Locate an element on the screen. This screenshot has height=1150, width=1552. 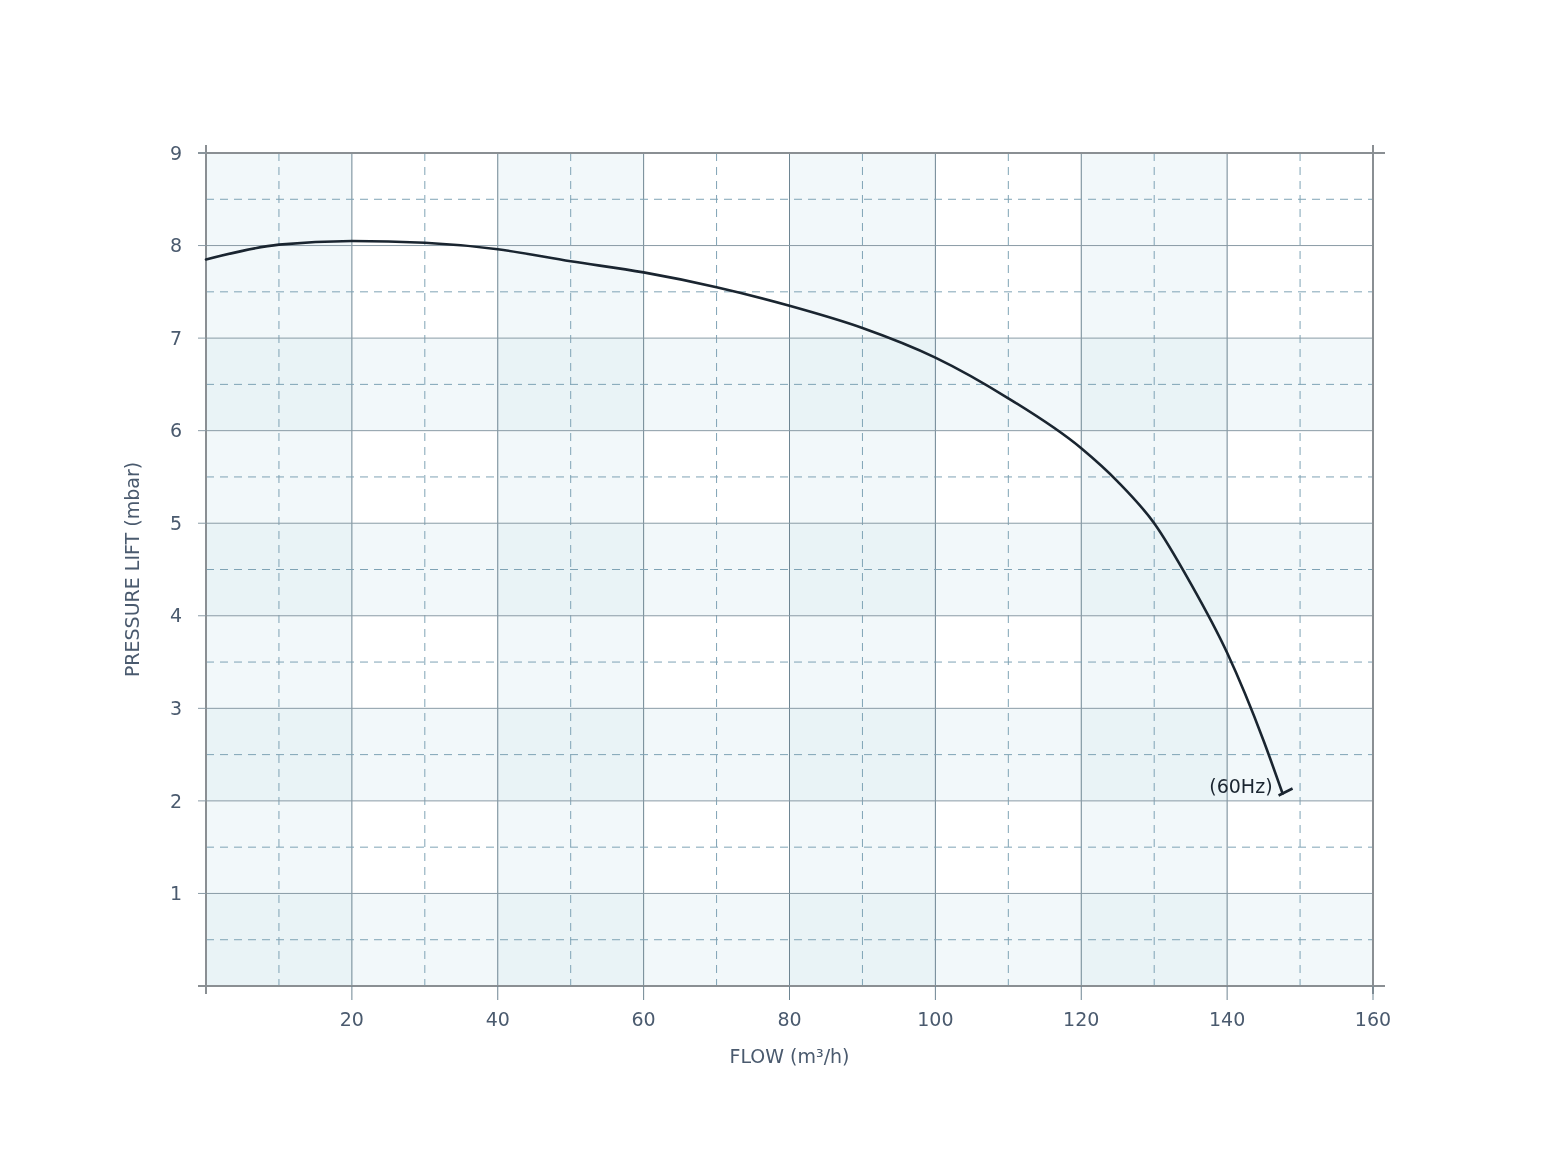
x-tick-label: 160 is located at coordinates (1373, 1019).